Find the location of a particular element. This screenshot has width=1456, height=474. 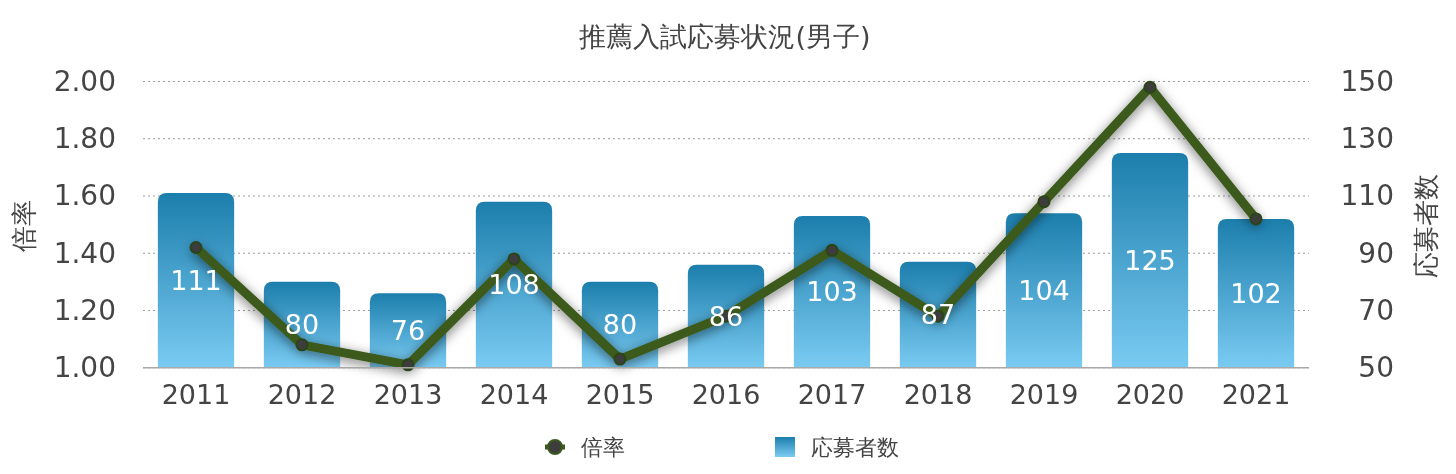

y2-tick-label: 150 is located at coordinates (1367, 81).